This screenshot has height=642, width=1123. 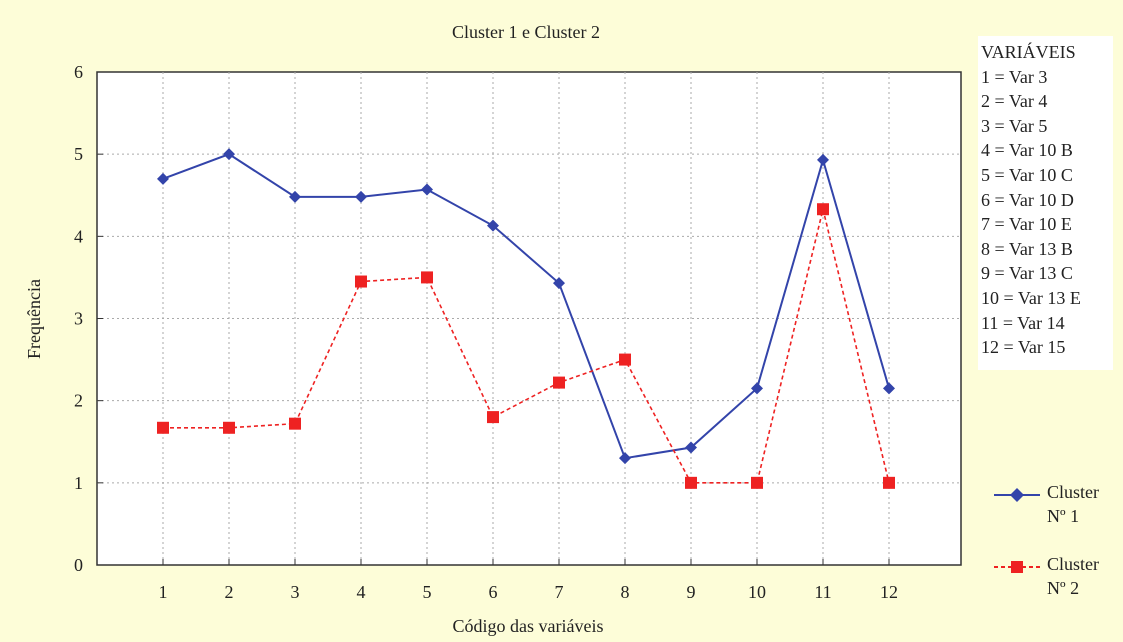 What do you see at coordinates (427, 592) in the screenshot?
I see `x-tick-label: 5` at bounding box center [427, 592].